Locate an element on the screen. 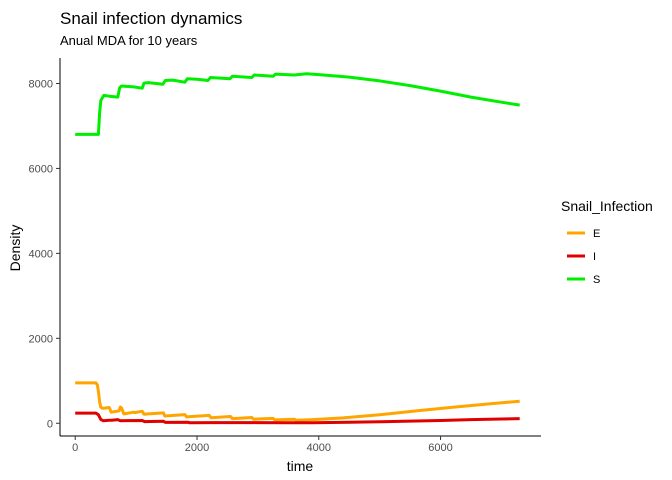 The width and height of the screenshot is (672, 480). y-tick-label: 6000 is located at coordinates (41, 169).